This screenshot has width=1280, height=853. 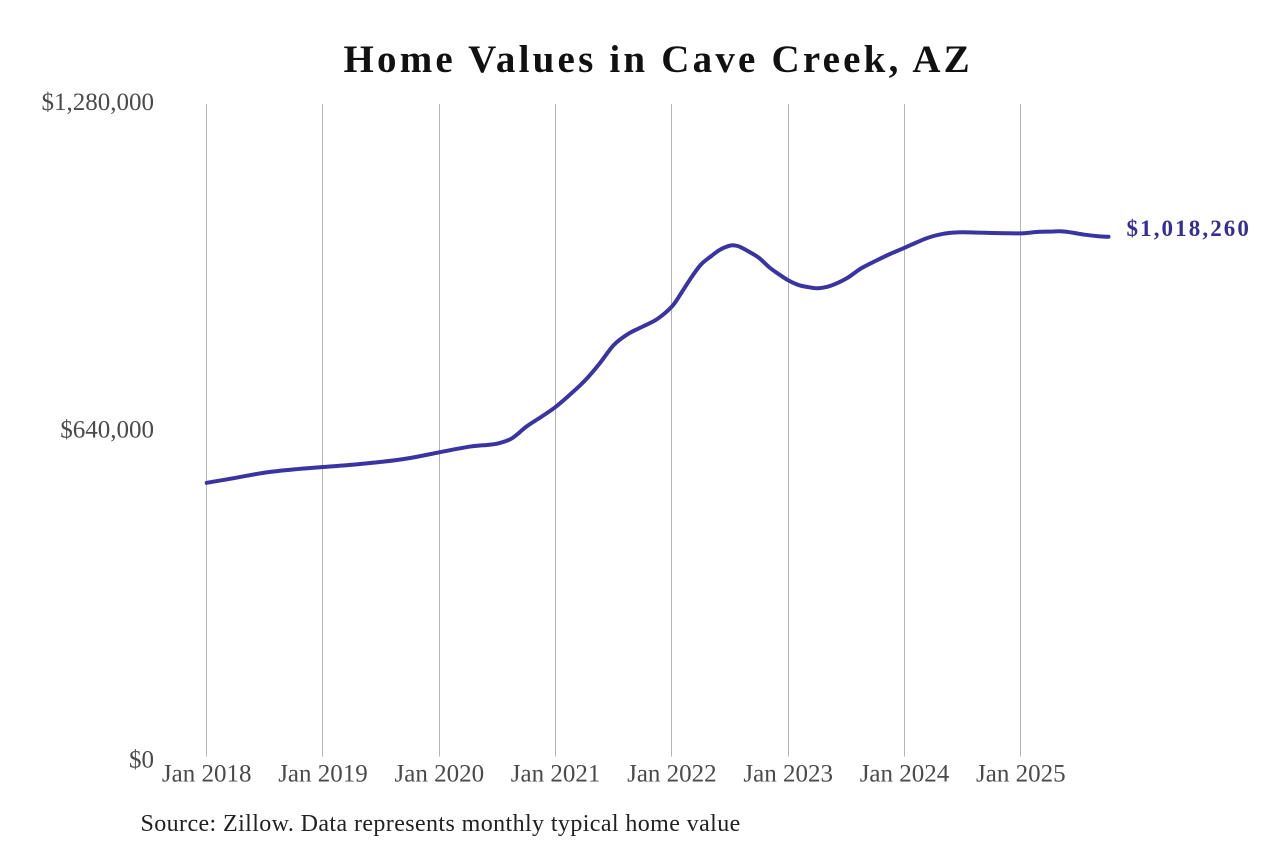 I want to click on svg-text: $640,000, so click(x=107, y=430).